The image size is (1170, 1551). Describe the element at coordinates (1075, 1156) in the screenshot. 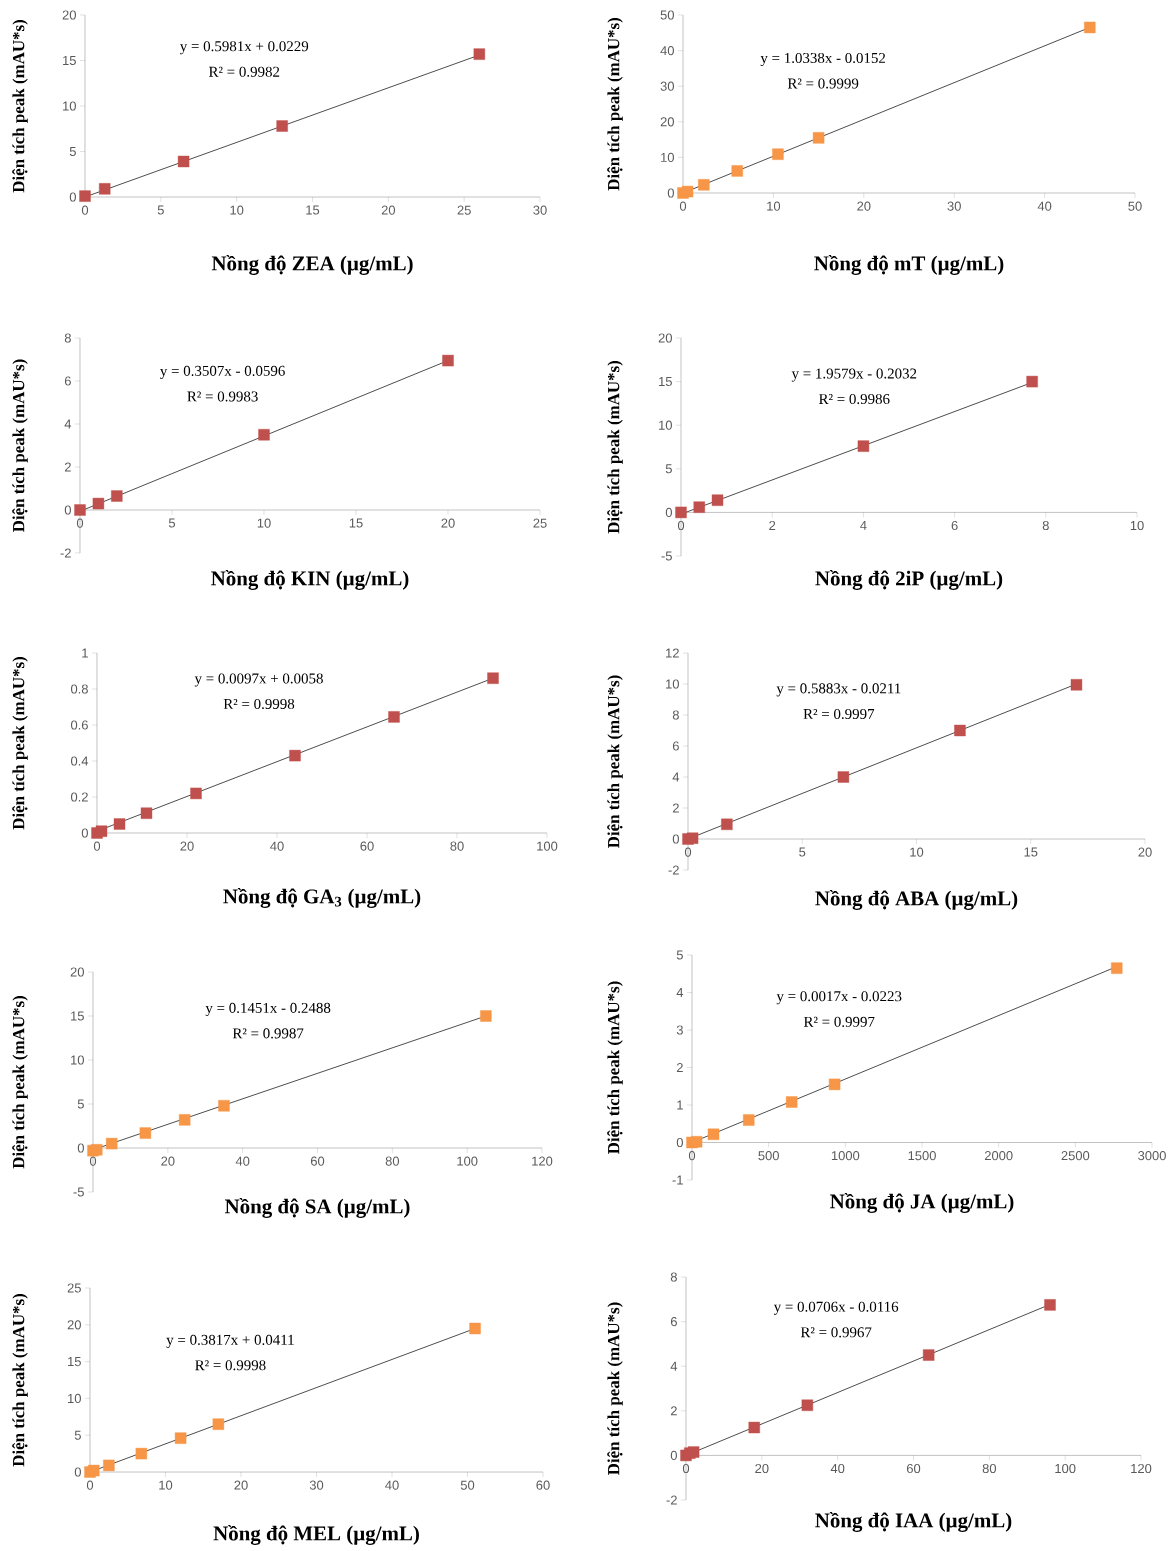

I see `x-tick-label: 2500` at that location.